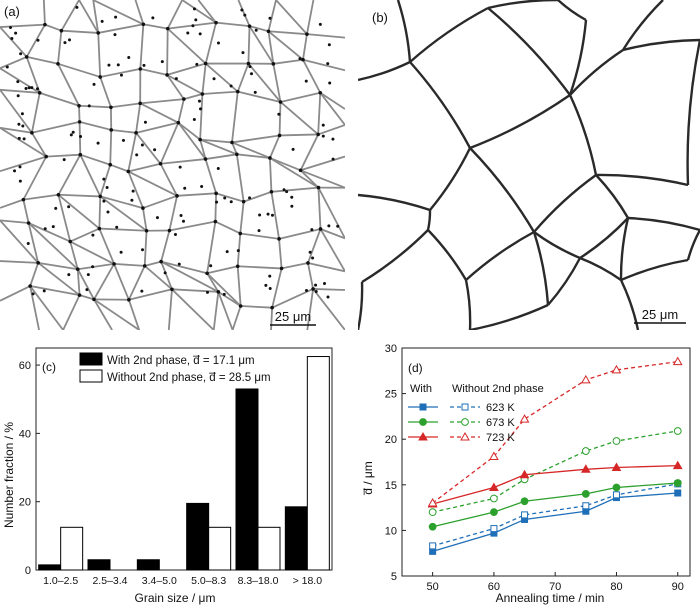  Describe the element at coordinates (391, 531) in the screenshot. I see `y-tick-label-d: 10` at that location.